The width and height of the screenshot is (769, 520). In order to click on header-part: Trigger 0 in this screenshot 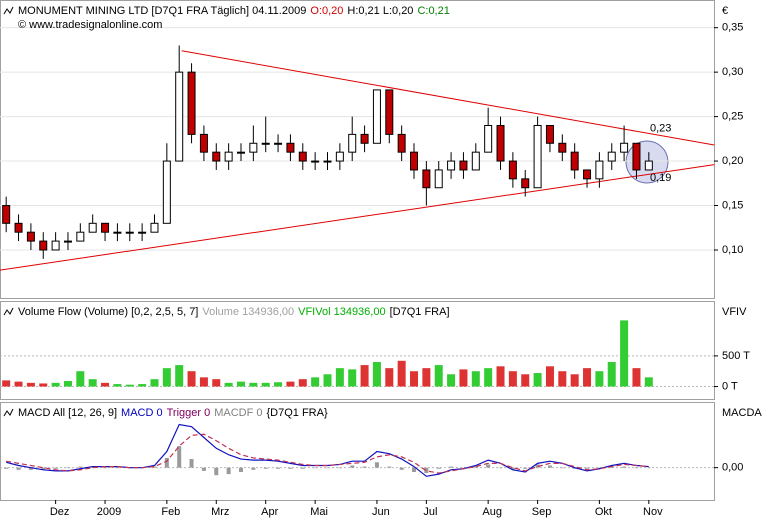, I will do `click(189, 413)`.